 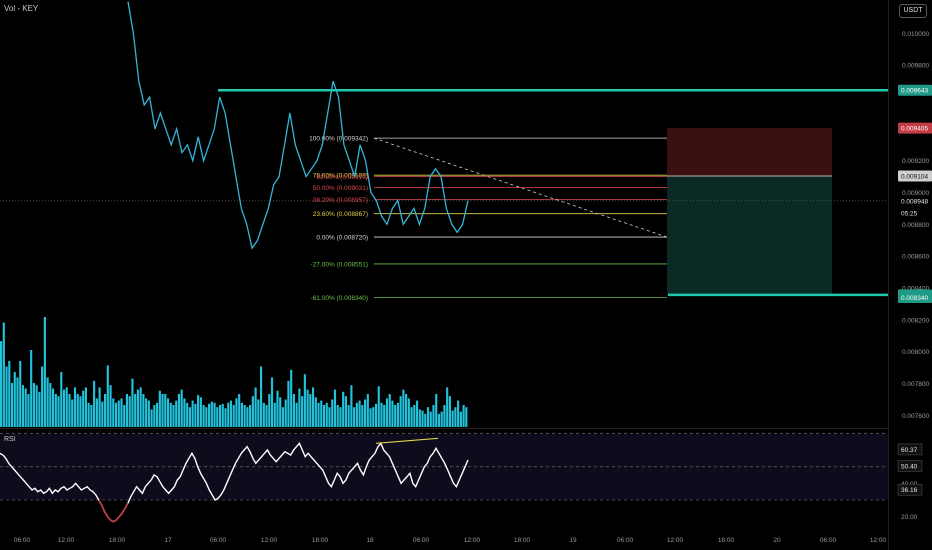 I want to click on fib-level-label: 61.80% (0.00910), so click(x=342, y=177).